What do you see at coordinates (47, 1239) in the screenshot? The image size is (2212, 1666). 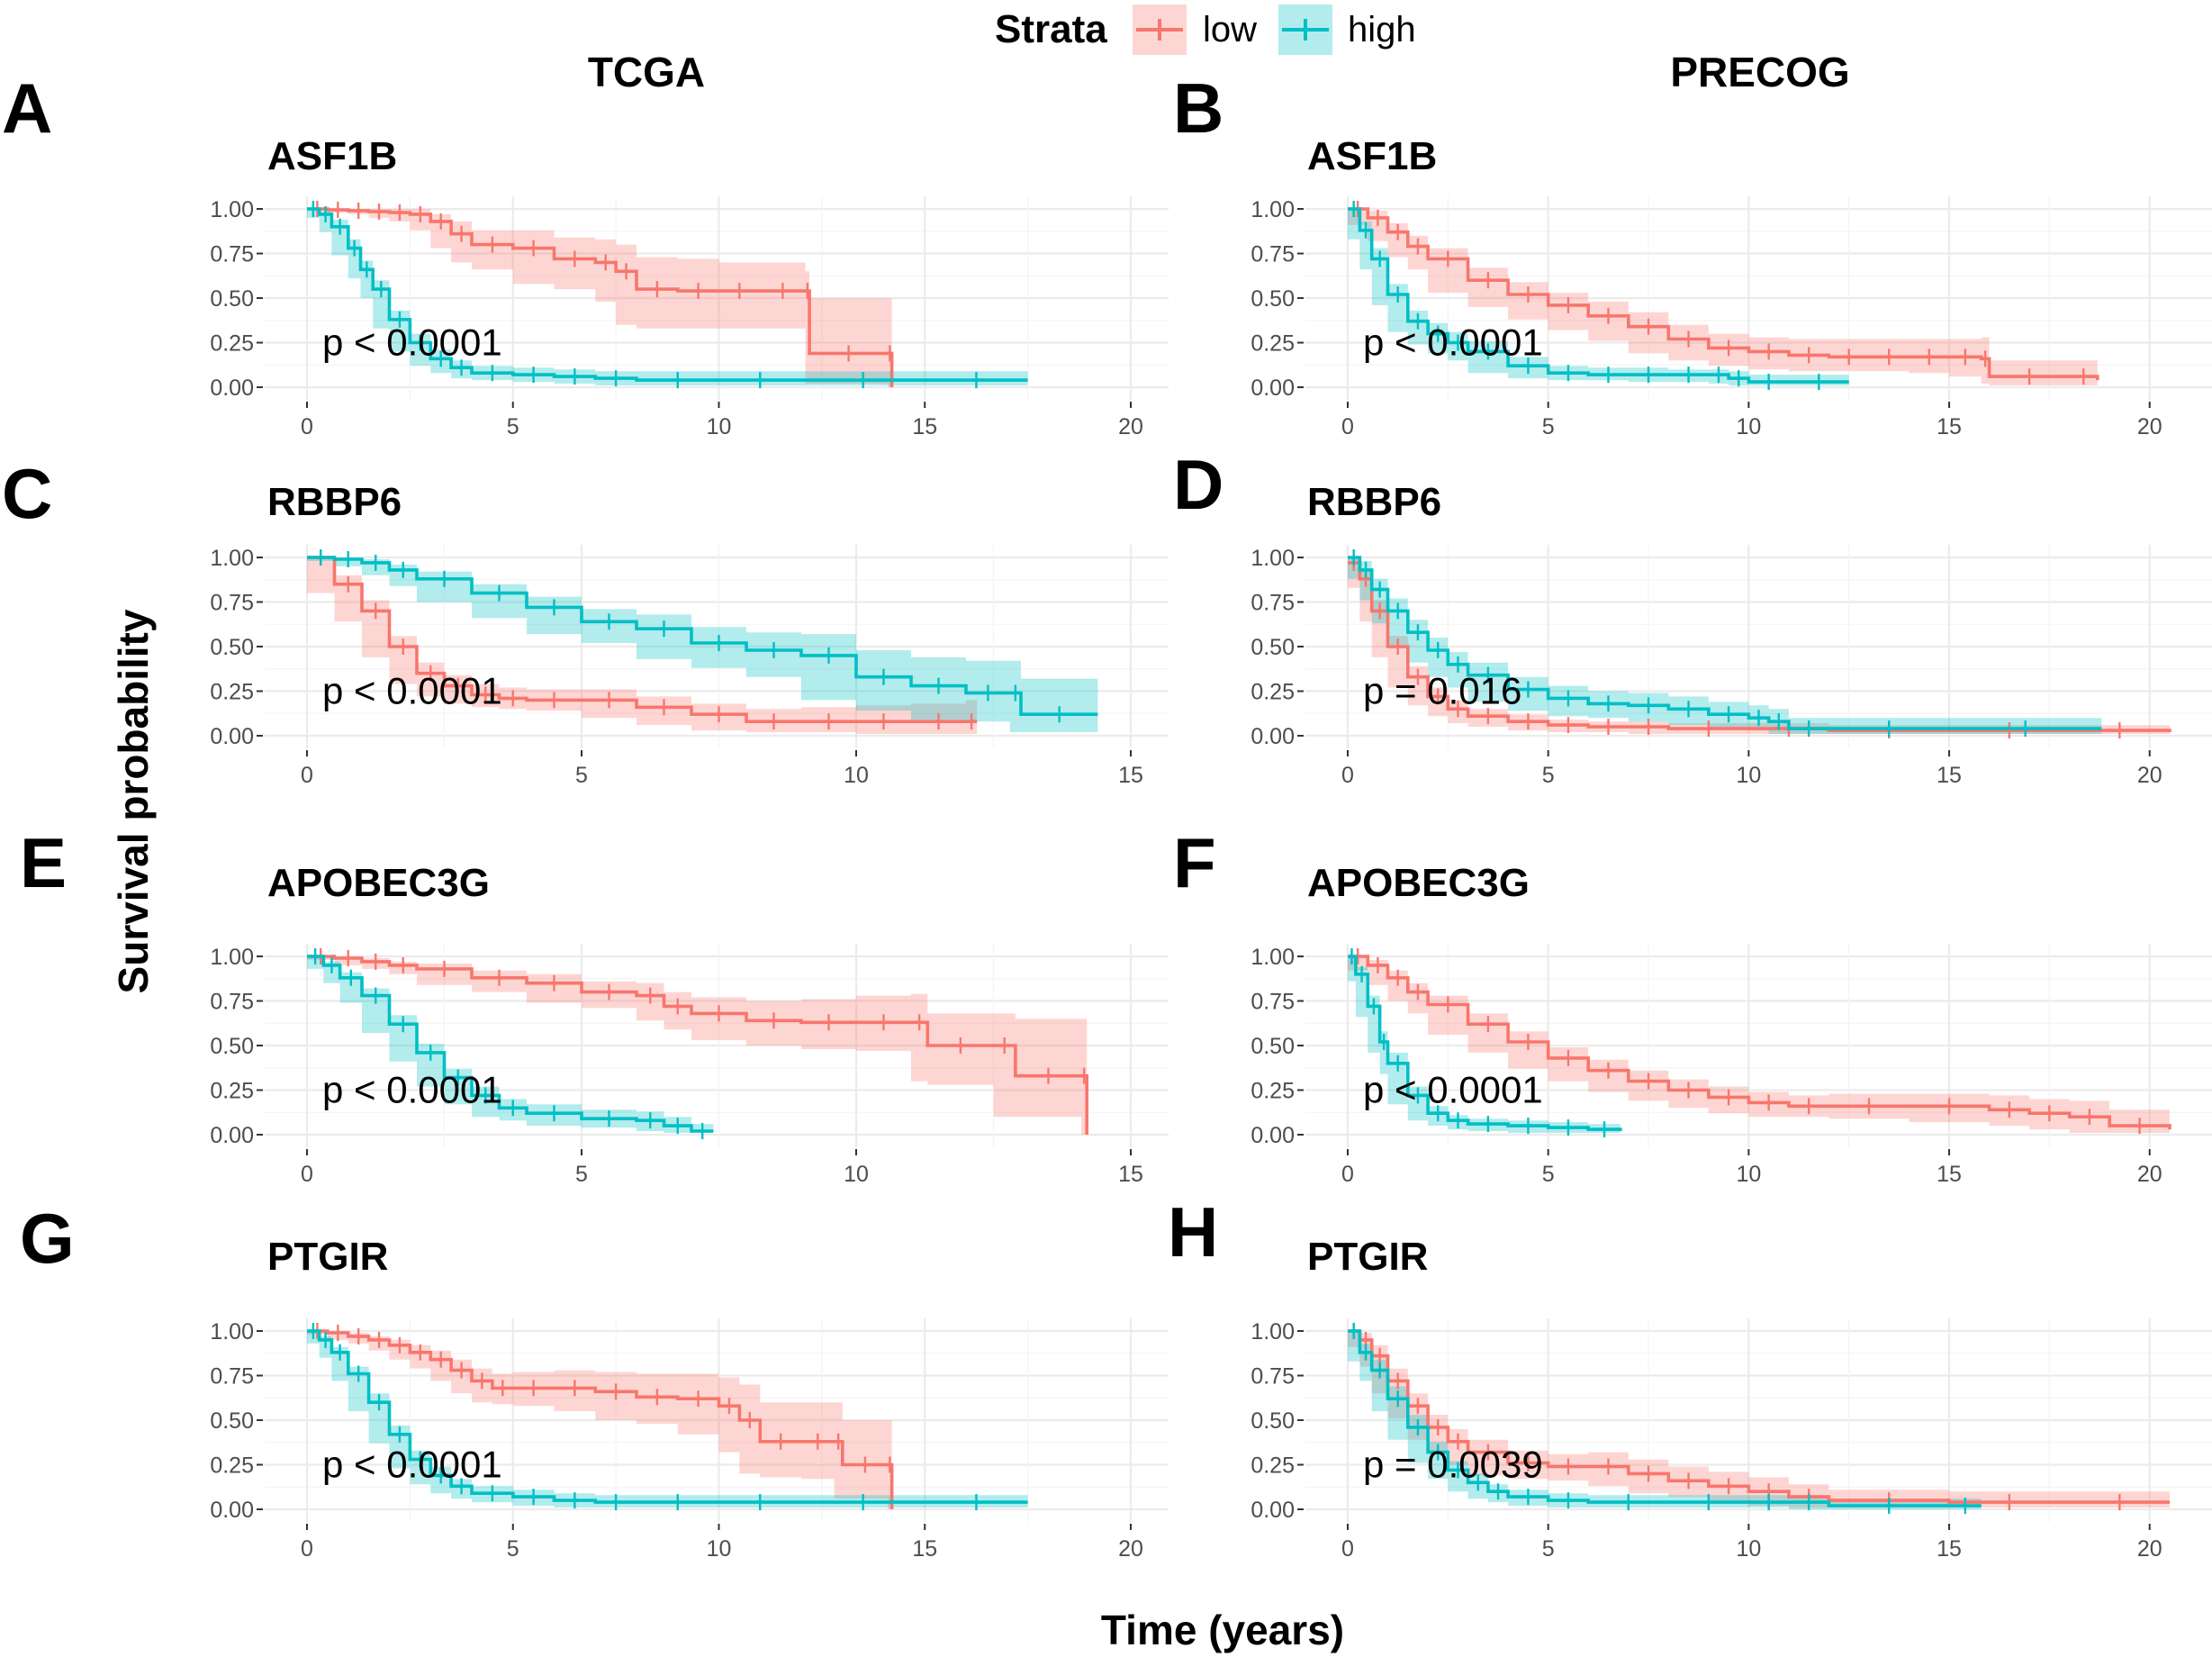 I see `panel-letter-g: G` at bounding box center [47, 1239].